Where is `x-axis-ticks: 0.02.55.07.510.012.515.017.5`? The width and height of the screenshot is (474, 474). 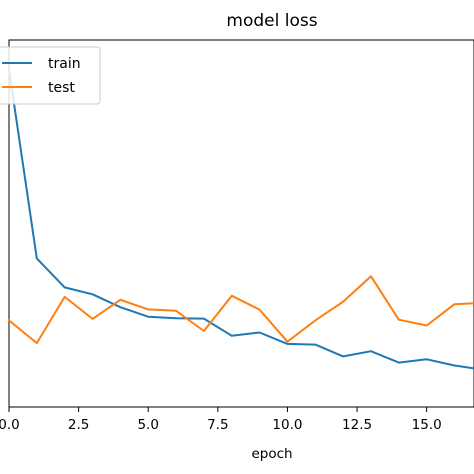 x-axis-ticks: 0.02.55.07.510.012.515.017.5 is located at coordinates (221, 420).